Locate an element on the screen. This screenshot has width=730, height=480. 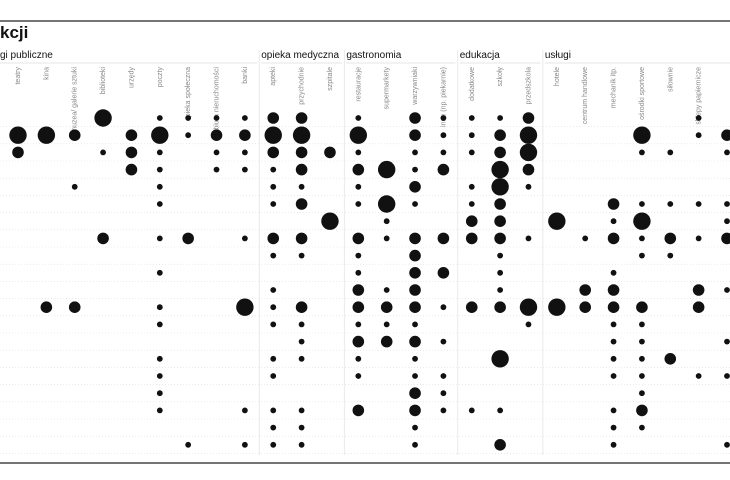
column-label: poczty is located at coordinates (160, 77).